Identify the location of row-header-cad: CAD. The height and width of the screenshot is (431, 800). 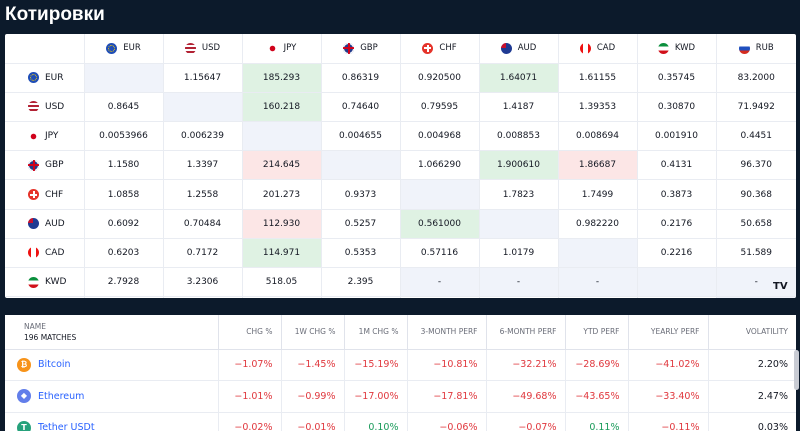
(45, 253).